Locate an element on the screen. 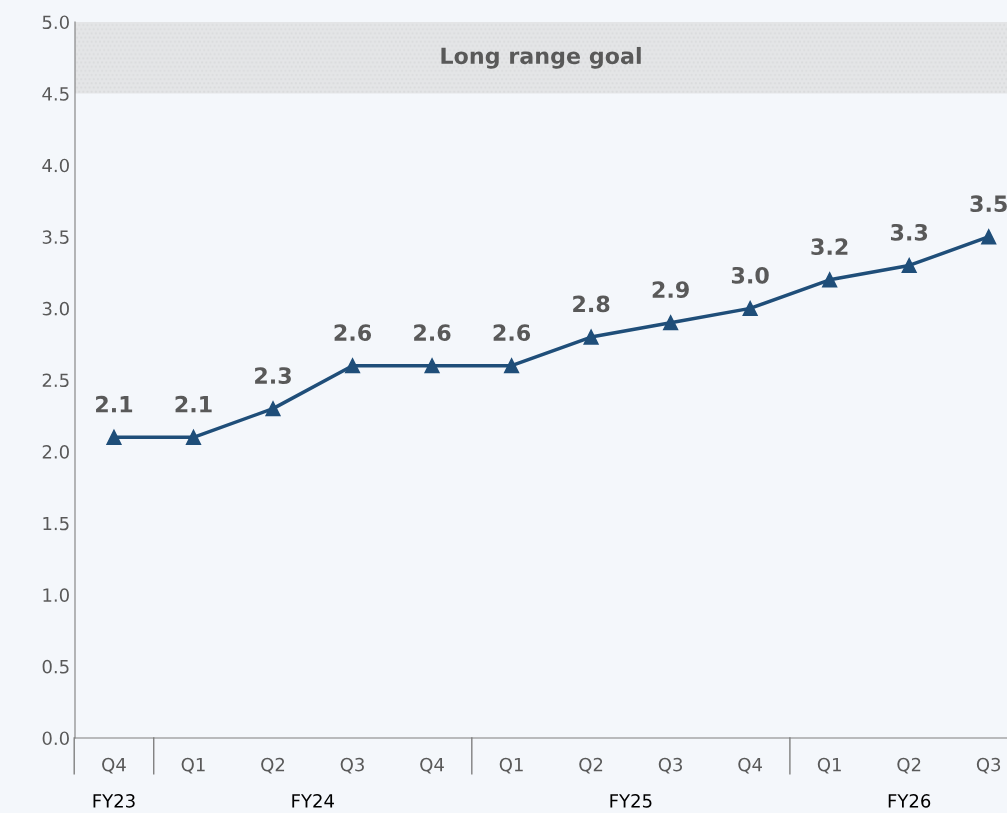 This screenshot has width=1007, height=813. y-tick-label: 0.5 is located at coordinates (55, 666).